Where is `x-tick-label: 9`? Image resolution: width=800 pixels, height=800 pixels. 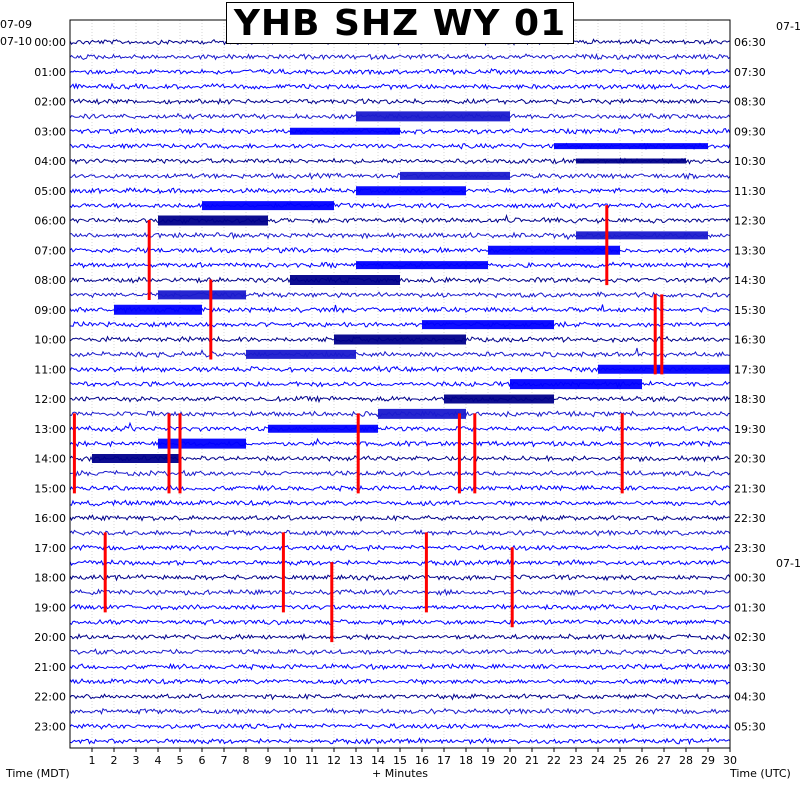
x-tick-label: 9 is located at coordinates (268, 760).